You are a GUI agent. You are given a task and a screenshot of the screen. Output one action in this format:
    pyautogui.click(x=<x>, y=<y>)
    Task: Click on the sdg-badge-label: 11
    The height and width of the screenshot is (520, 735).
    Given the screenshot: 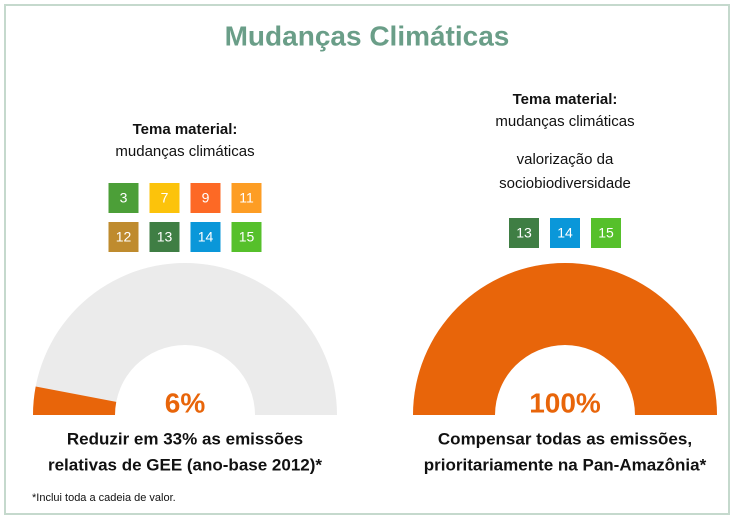 What is the action you would take?
    pyautogui.click(x=246, y=198)
    